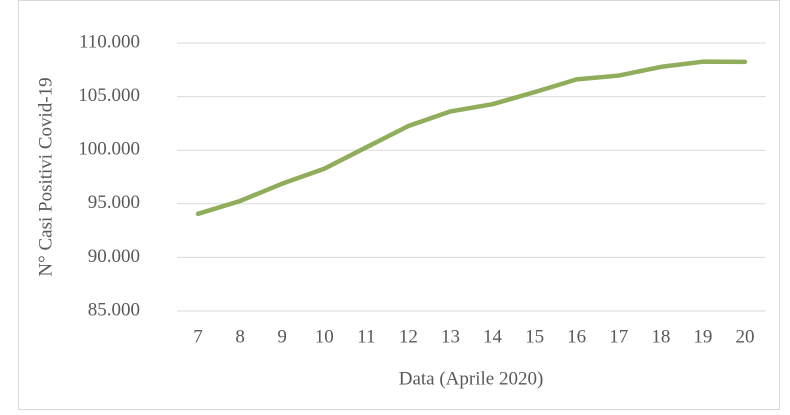  I want to click on y-axis-title: N° Casi Positivi Covid-19, so click(45, 176).